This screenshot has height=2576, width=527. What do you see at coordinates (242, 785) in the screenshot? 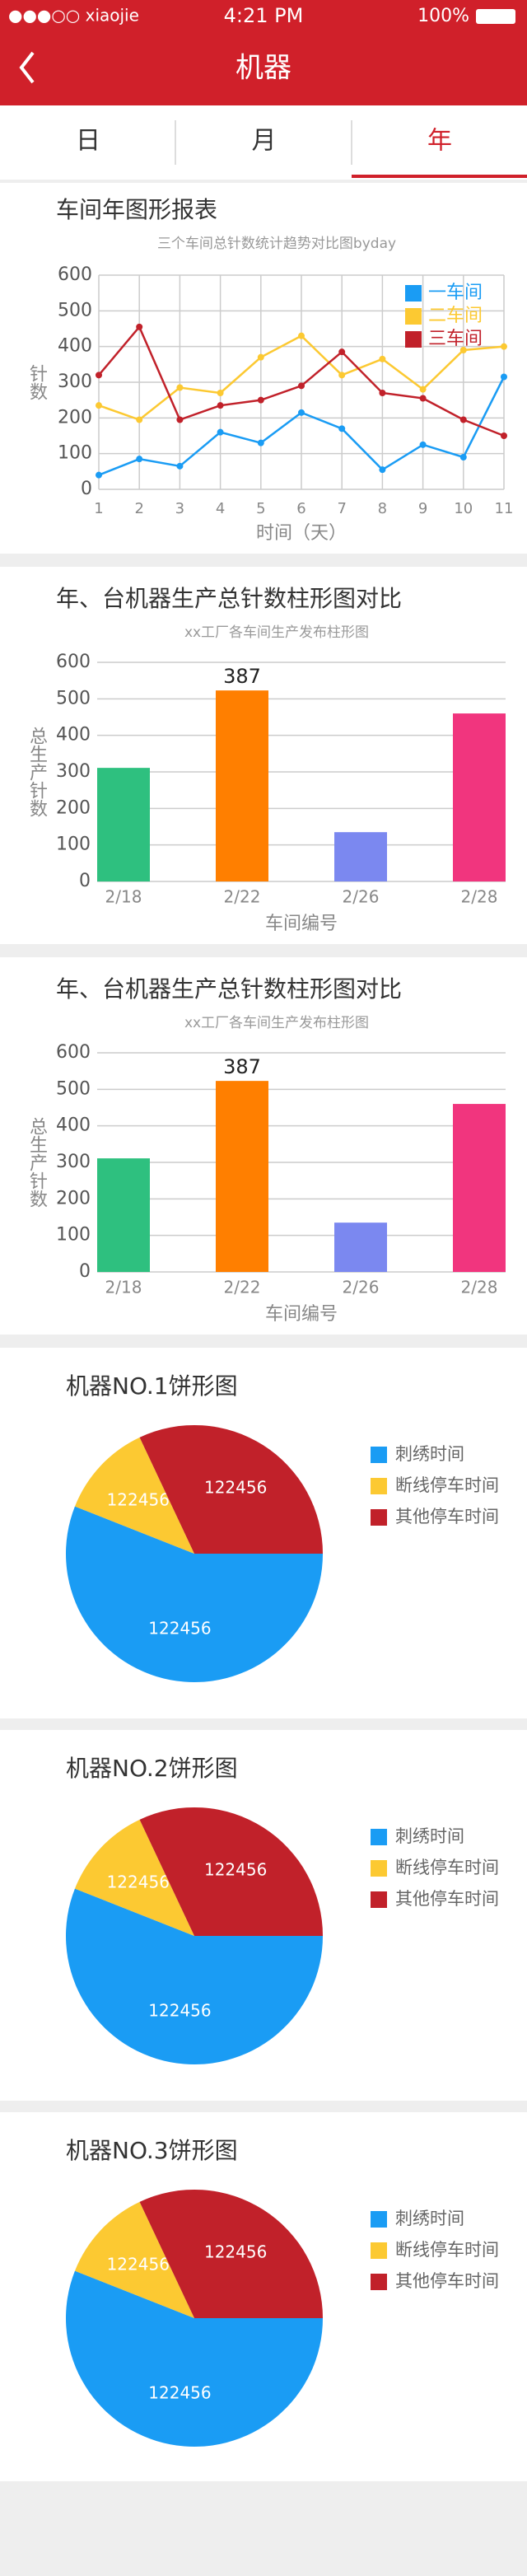
I see `bar` at bounding box center [242, 785].